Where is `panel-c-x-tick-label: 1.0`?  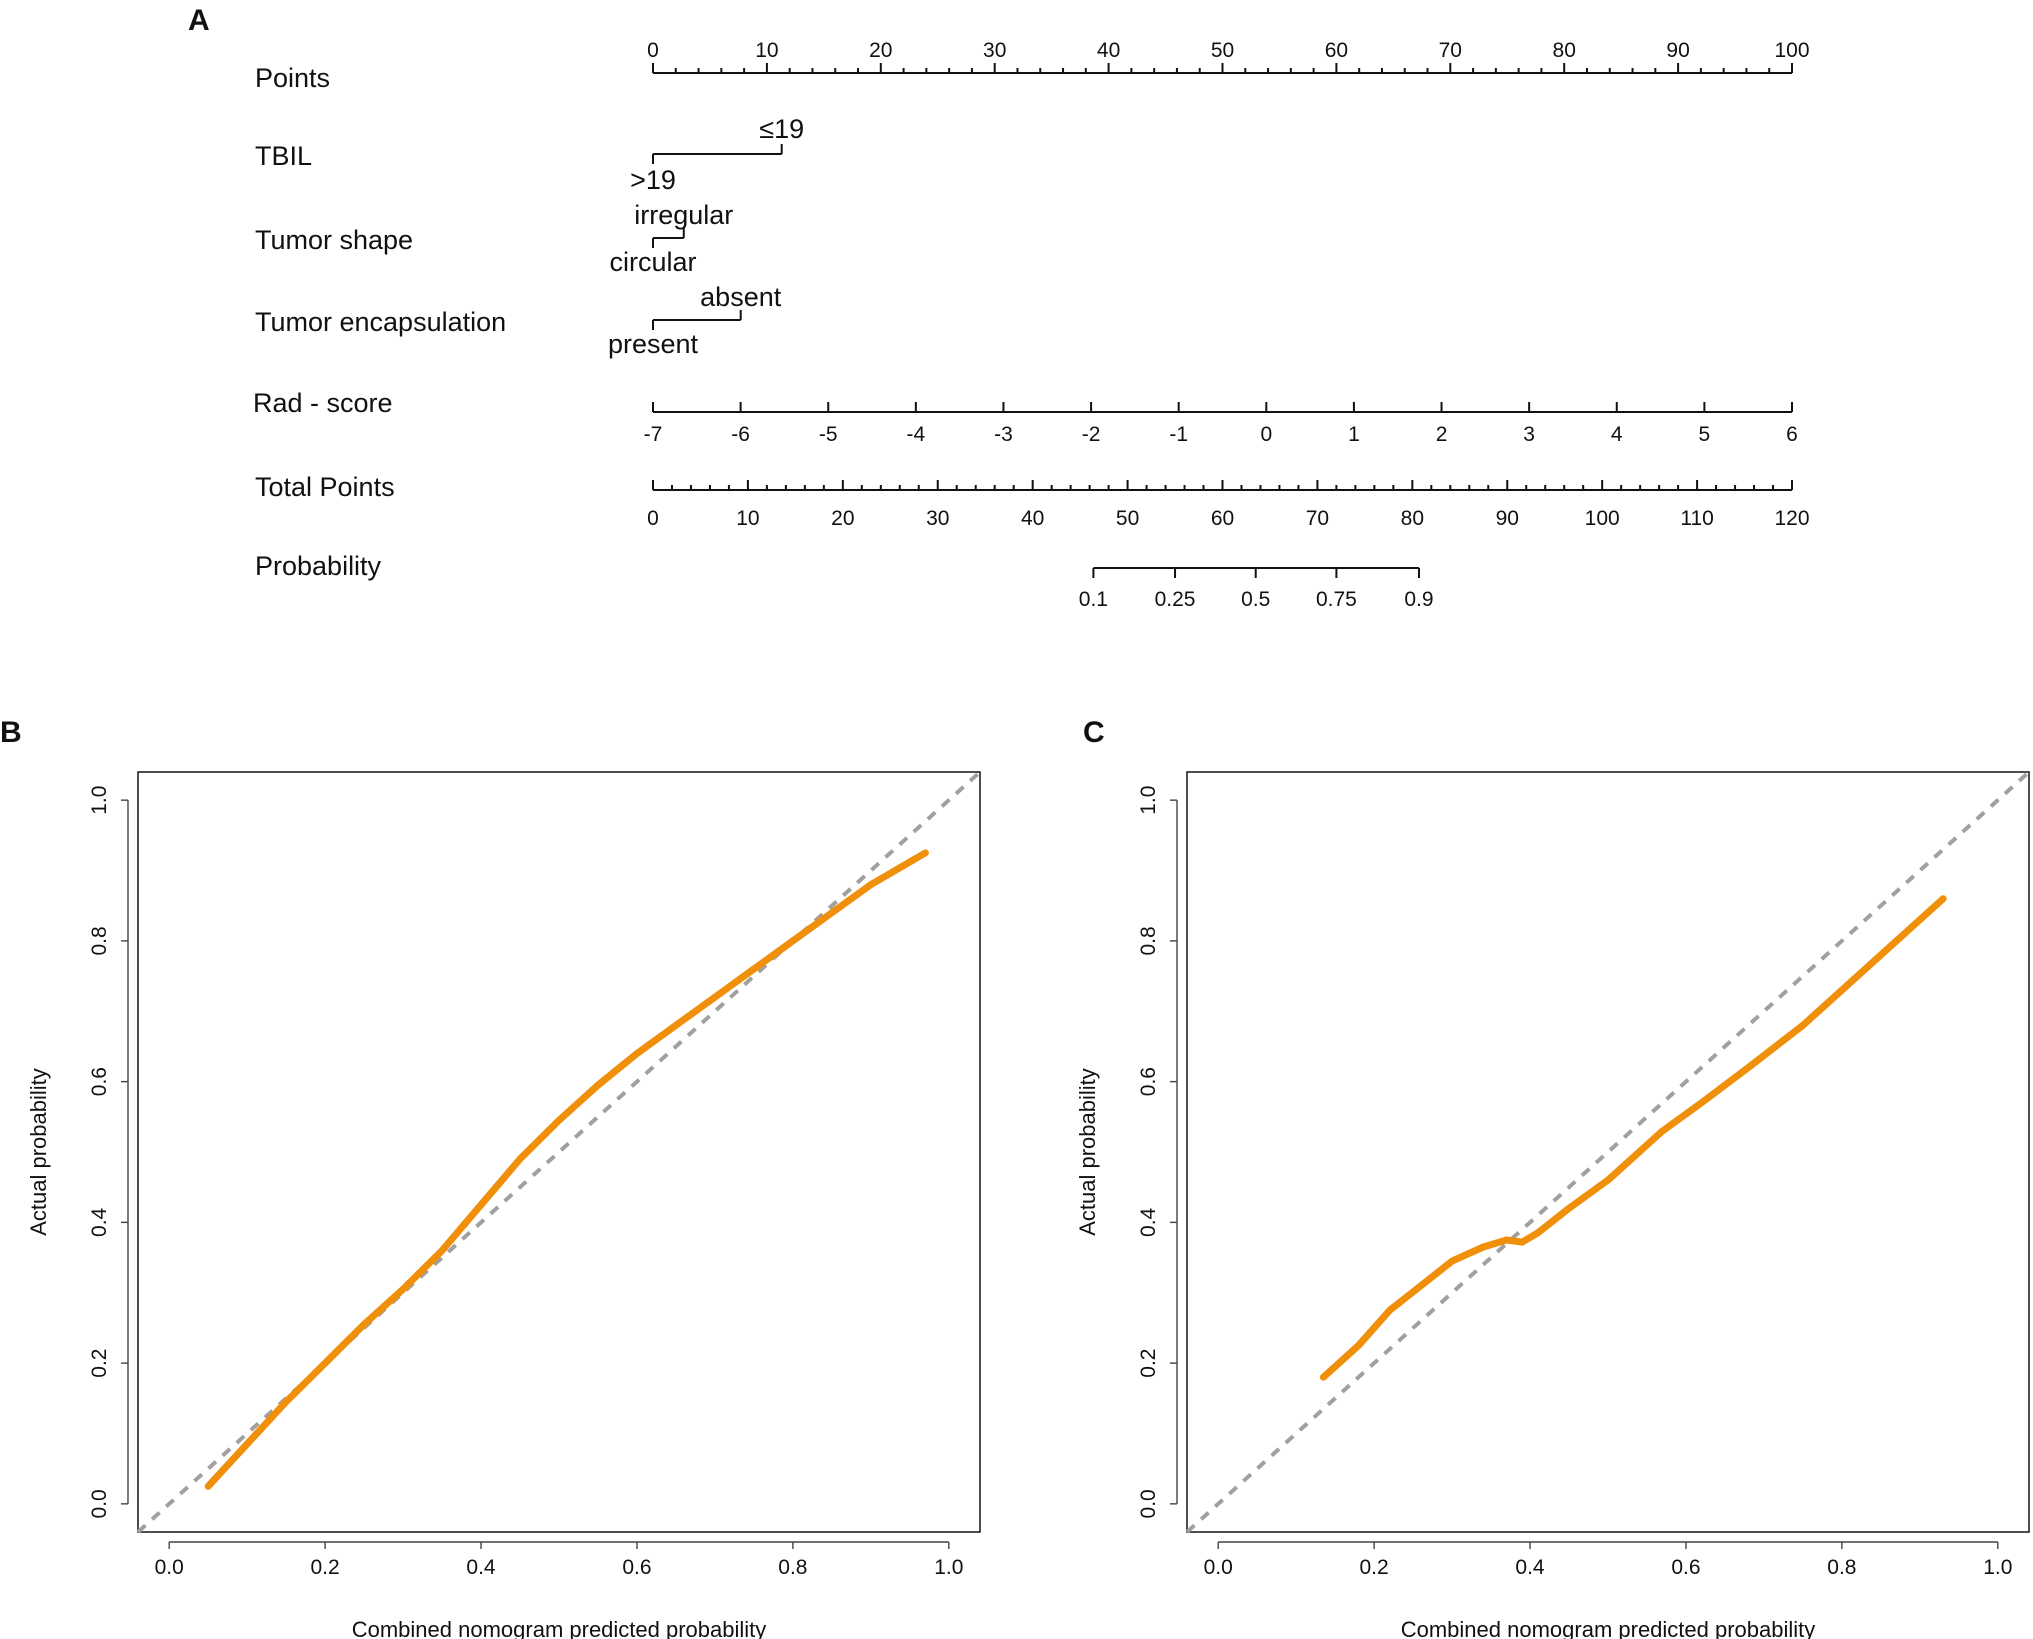
panel-c-x-tick-label: 1.0 is located at coordinates (1997, 1567).